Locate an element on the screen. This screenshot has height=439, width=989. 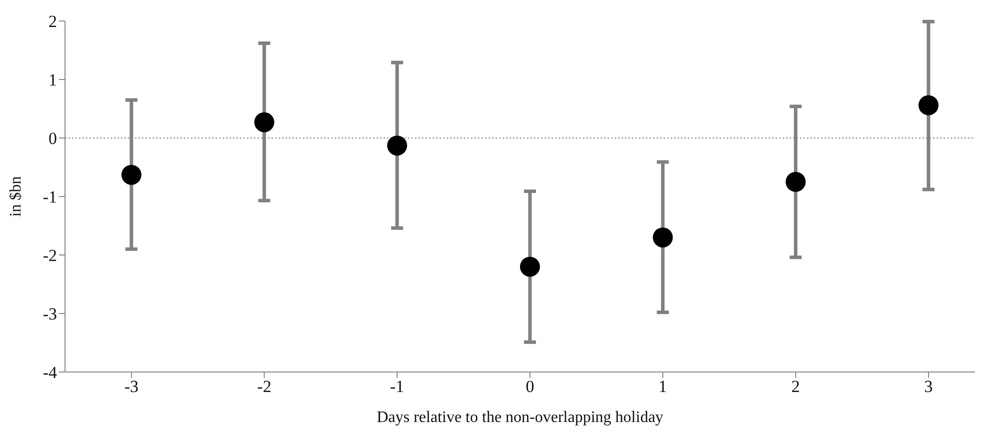
x-tick-label: 0 is located at coordinates (530, 386).